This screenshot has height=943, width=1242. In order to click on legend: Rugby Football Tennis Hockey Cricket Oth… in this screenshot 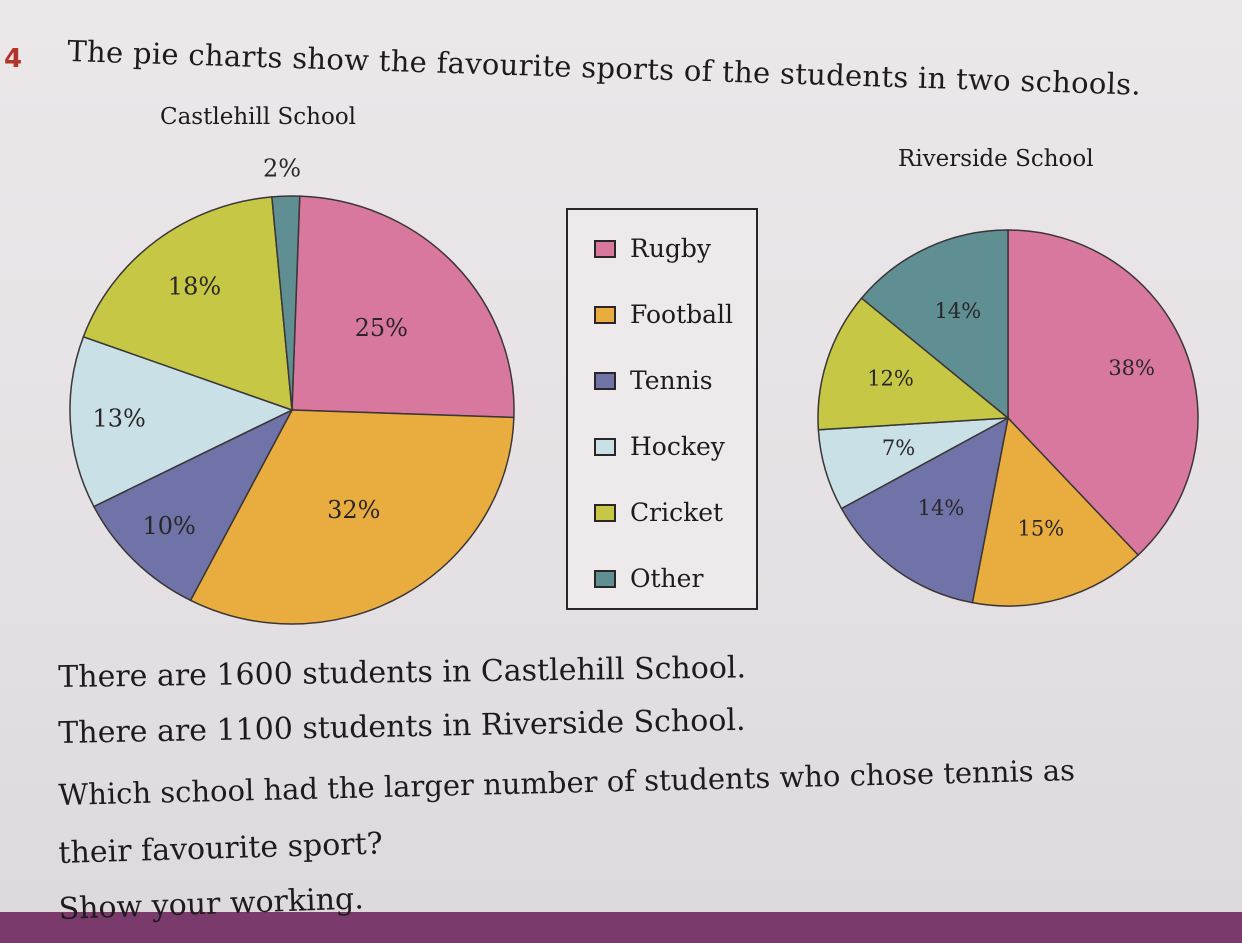, I will do `click(662, 409)`.